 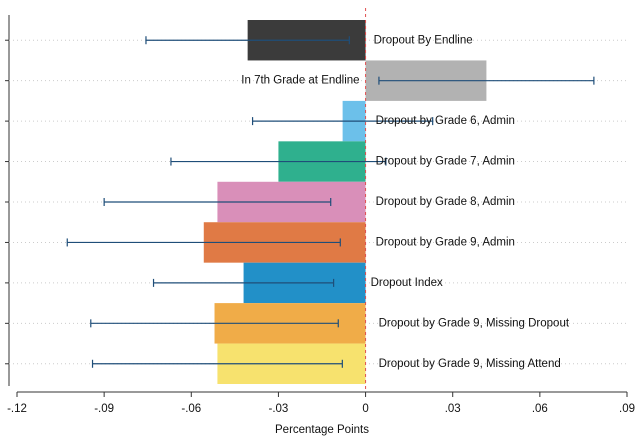 What do you see at coordinates (279, 409) in the screenshot?
I see `x-tick-label: -.03` at bounding box center [279, 409].